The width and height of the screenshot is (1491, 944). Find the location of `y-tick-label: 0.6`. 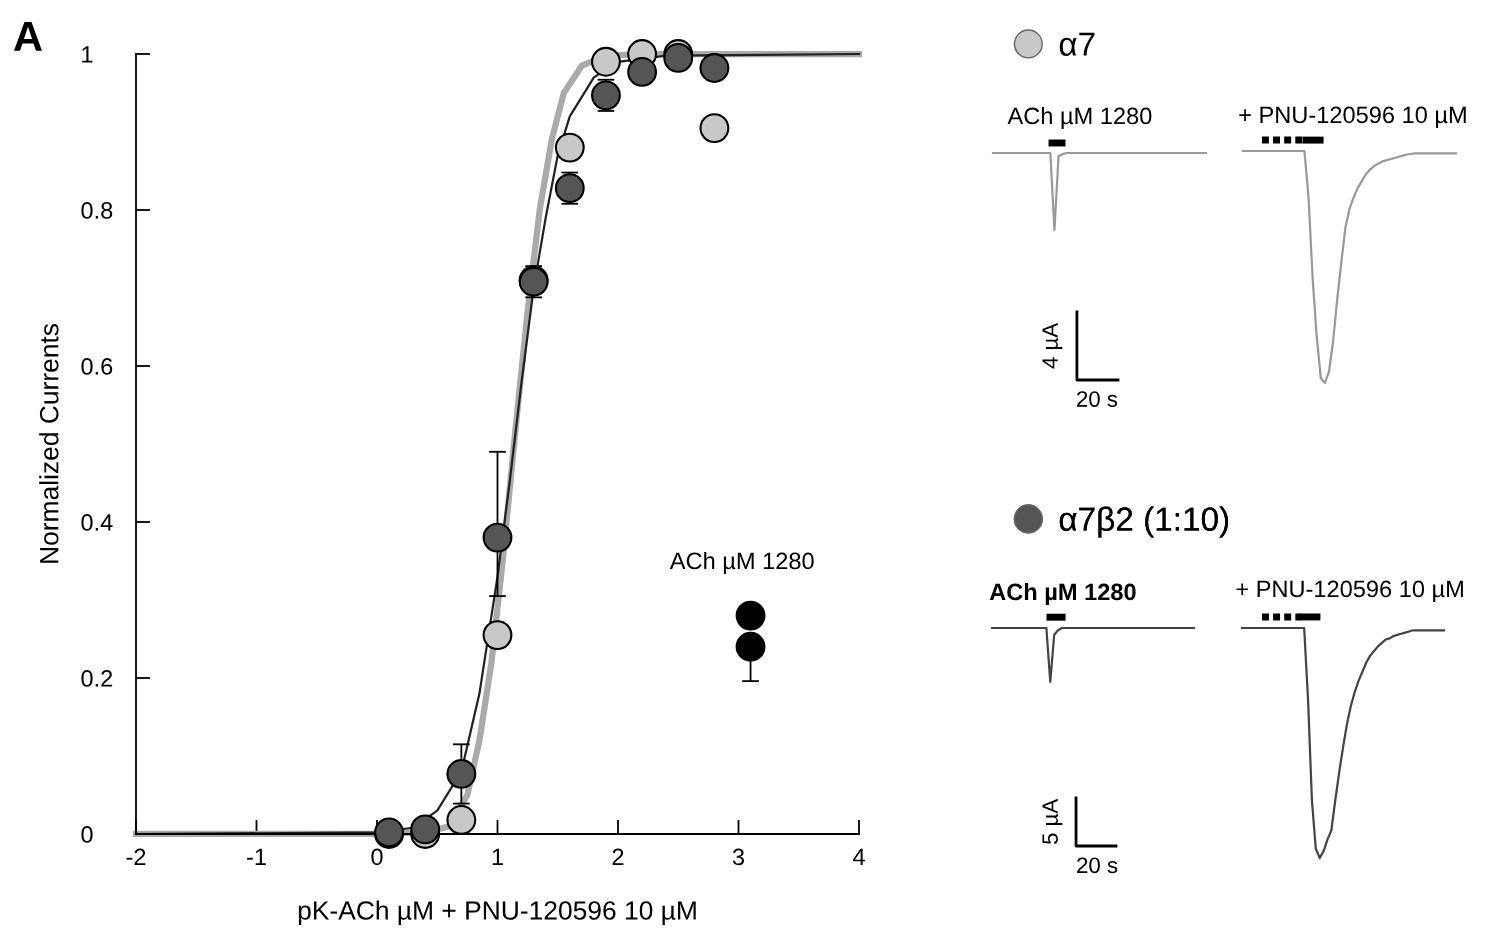

y-tick-label: 0.6 is located at coordinates (97, 366).